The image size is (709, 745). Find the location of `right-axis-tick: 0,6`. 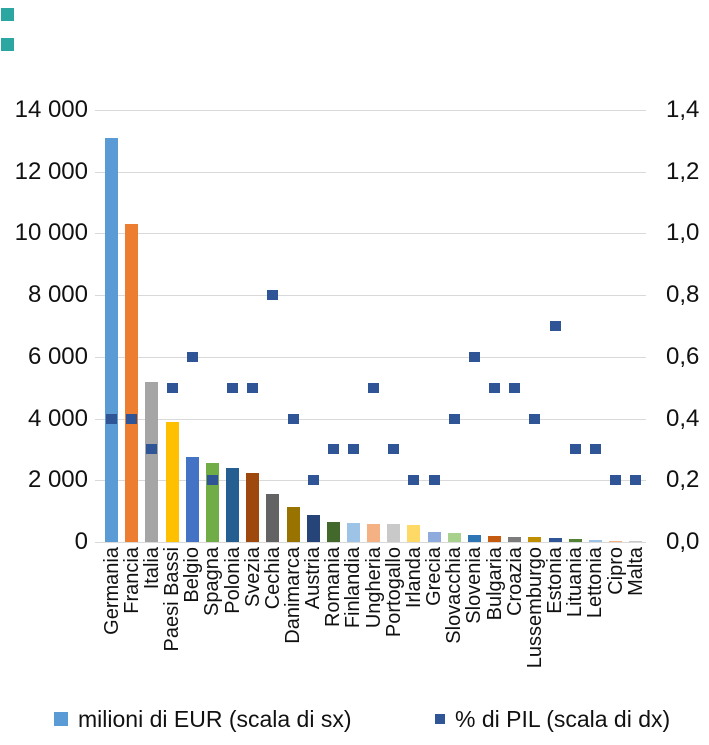

right-axis-tick: 0,6 is located at coordinates (683, 356).